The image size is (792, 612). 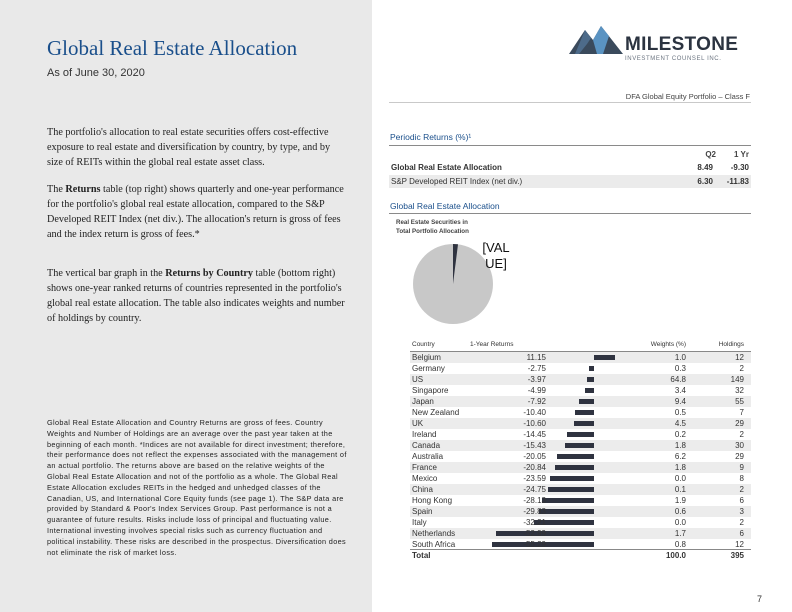 What do you see at coordinates (596, 40) in the screenshot?
I see `mountain-logo-icon` at bounding box center [596, 40].